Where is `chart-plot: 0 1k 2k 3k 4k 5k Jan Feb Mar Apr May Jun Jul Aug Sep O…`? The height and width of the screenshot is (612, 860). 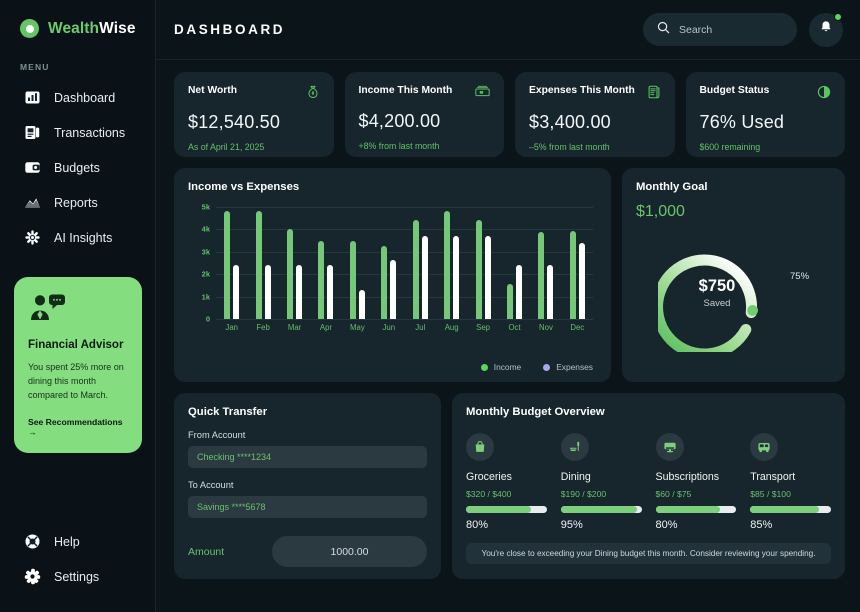 chart-plot: 0 1k 2k 3k 4k 5k Jan Feb Mar Apr May Jun Jul Aug Sep O… is located at coordinates (392, 275).